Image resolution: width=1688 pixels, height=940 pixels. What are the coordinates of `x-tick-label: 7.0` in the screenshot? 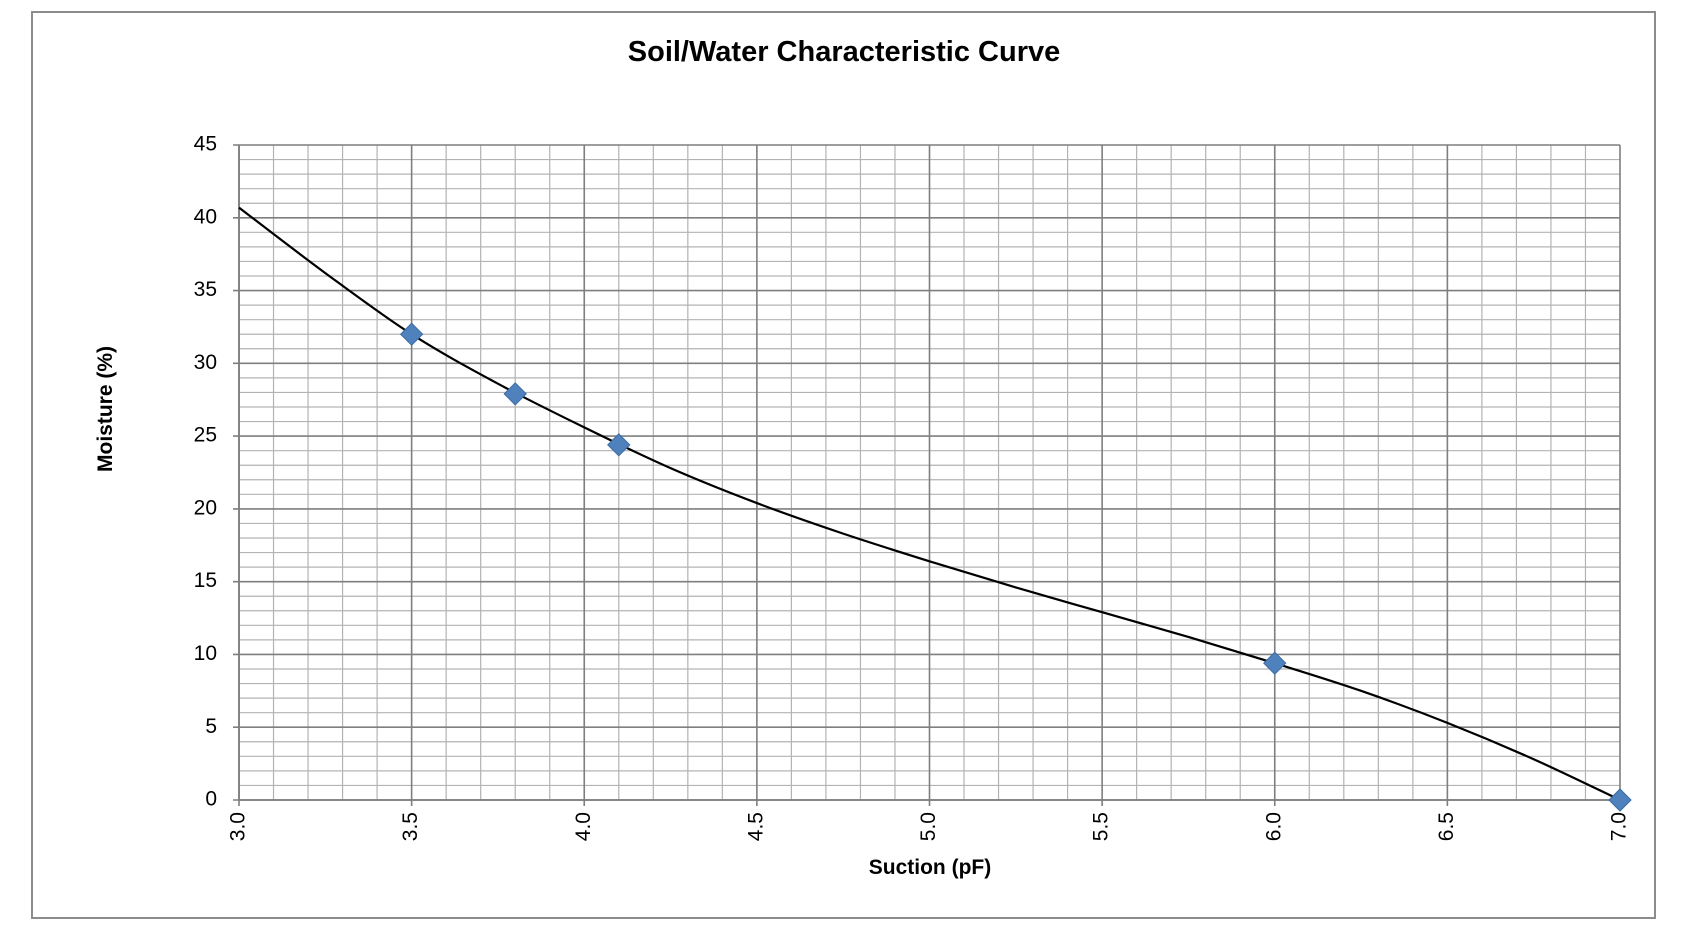 It's located at (1619, 826).